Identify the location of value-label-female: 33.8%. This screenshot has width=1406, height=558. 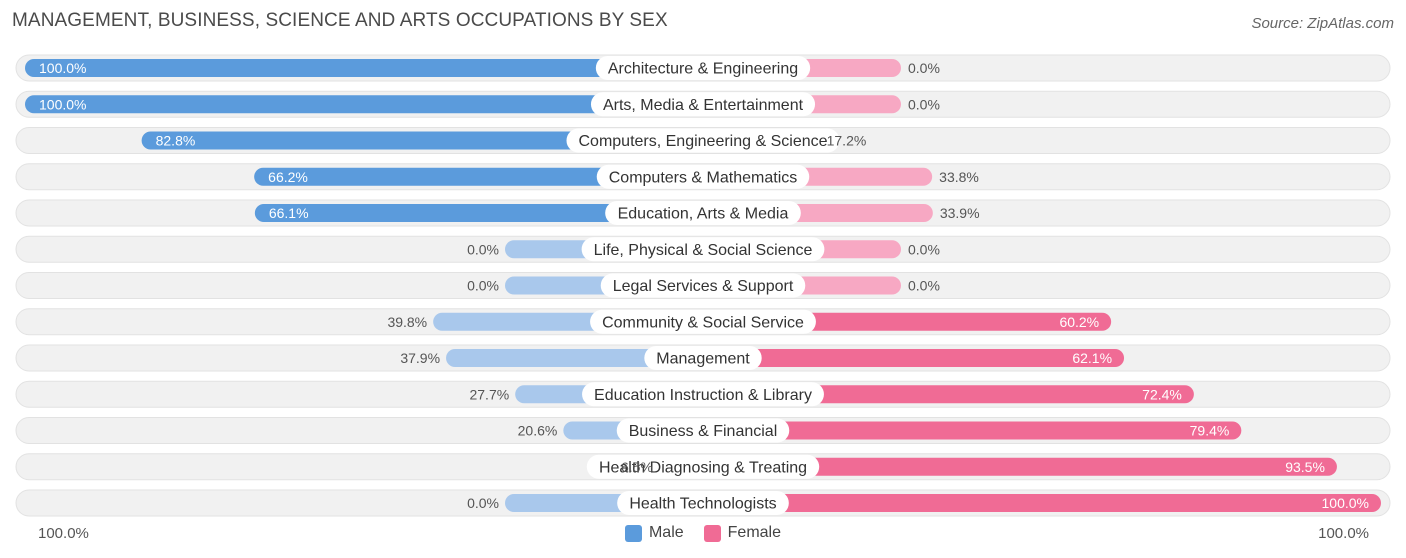
(959, 177).